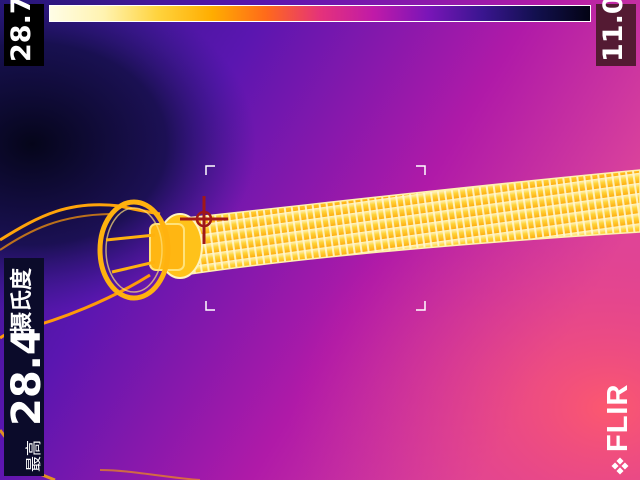  Describe the element at coordinates (21, 31) in the screenshot. I see `scale-max-label: 28.7` at that location.